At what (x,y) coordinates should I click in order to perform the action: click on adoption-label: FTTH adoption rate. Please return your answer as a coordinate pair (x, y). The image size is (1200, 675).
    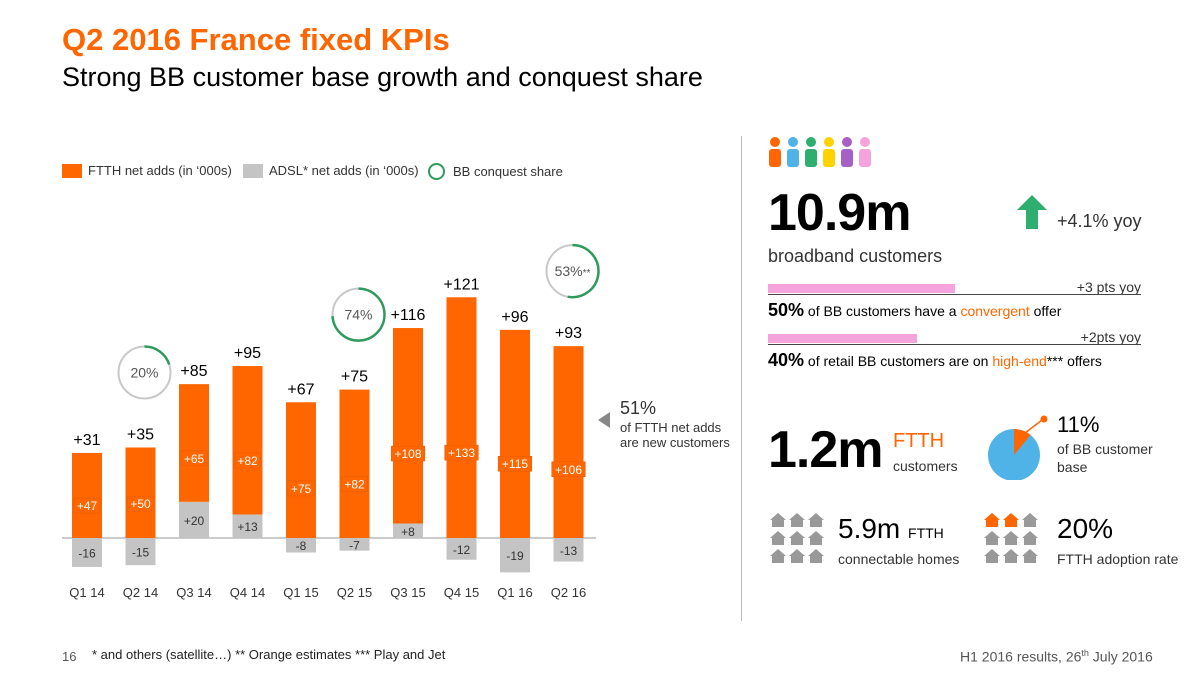
    Looking at the image, I should click on (1118, 559).